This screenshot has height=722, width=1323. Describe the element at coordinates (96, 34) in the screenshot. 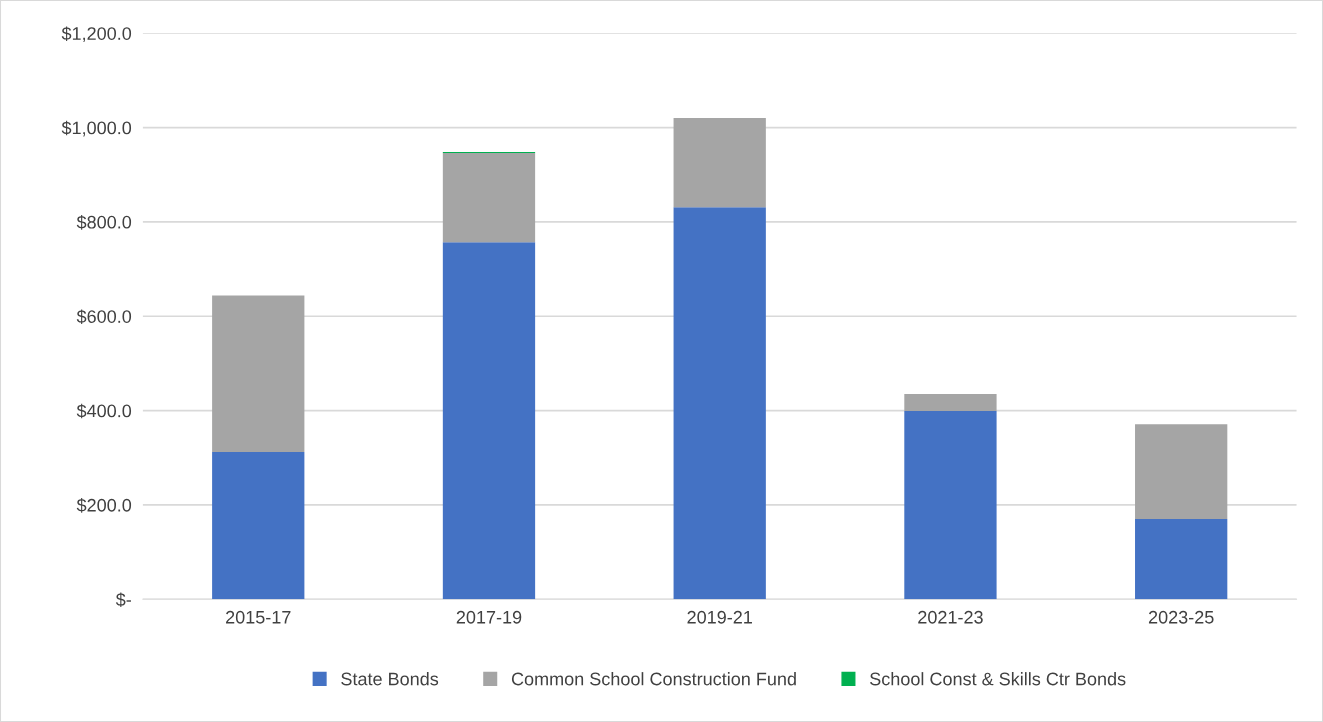

I see `y-tick-label: $1,200.0` at that location.